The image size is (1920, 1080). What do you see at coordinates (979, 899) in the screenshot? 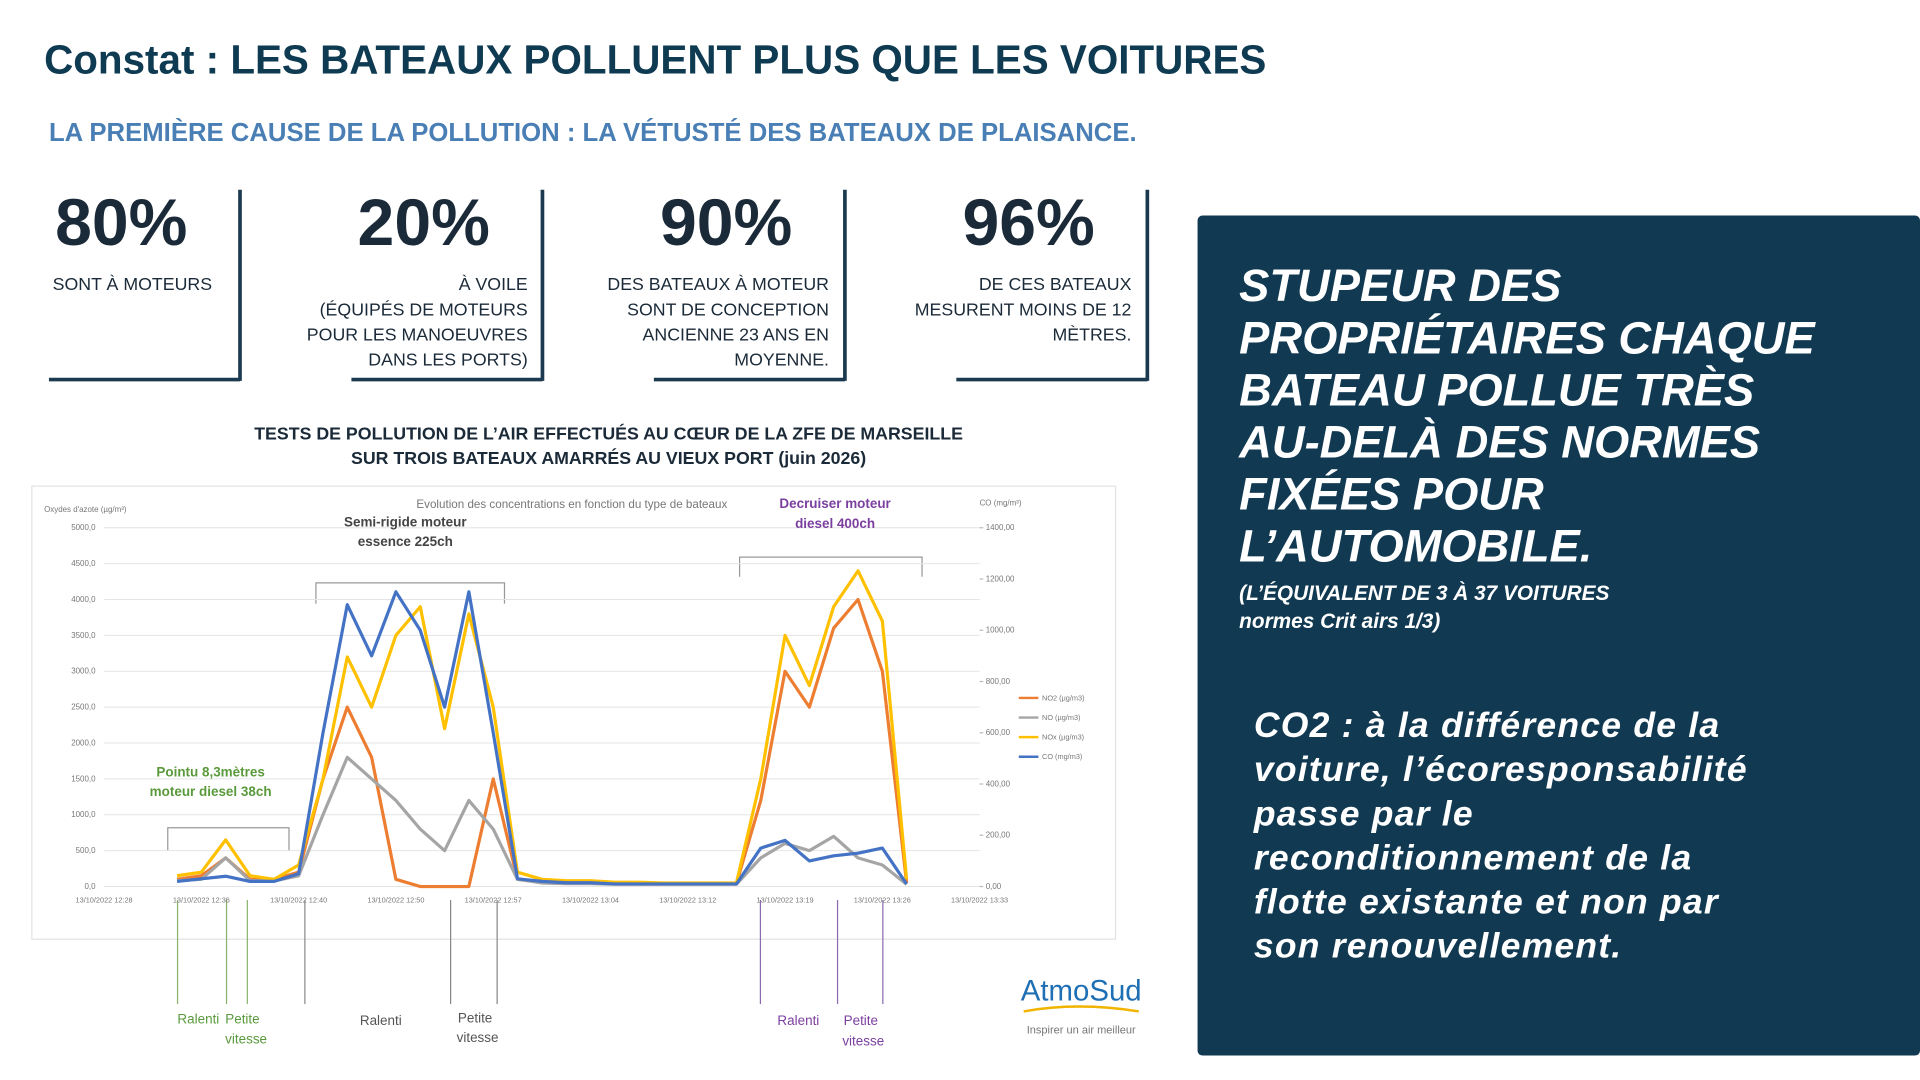
I see `x-tick-label: 13/10/2022 13:33` at bounding box center [979, 899].